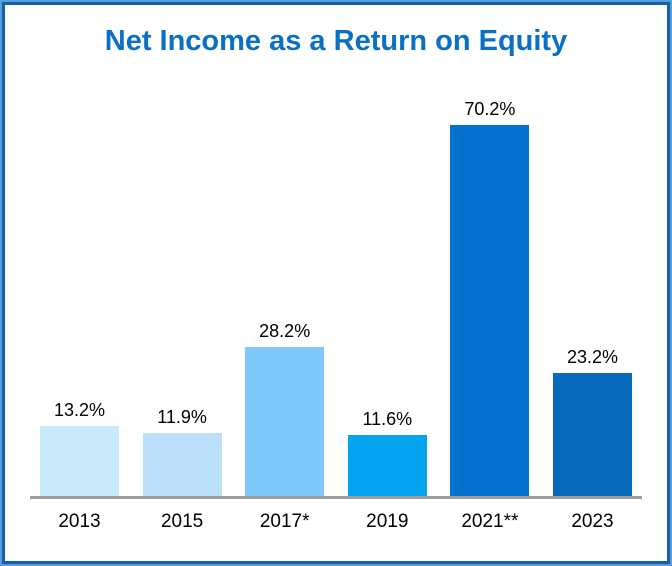 Image resolution: width=672 pixels, height=566 pixels. Describe the element at coordinates (79, 410) in the screenshot. I see `value-label-2013: 13.2%` at that location.